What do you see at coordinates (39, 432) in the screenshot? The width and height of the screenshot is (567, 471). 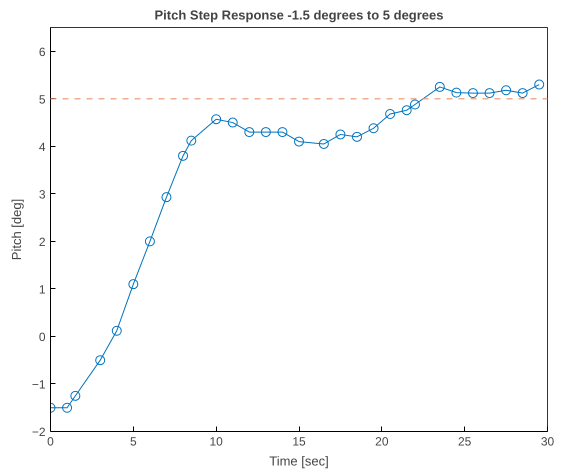 I see `y-tick-label: −2` at bounding box center [39, 432].